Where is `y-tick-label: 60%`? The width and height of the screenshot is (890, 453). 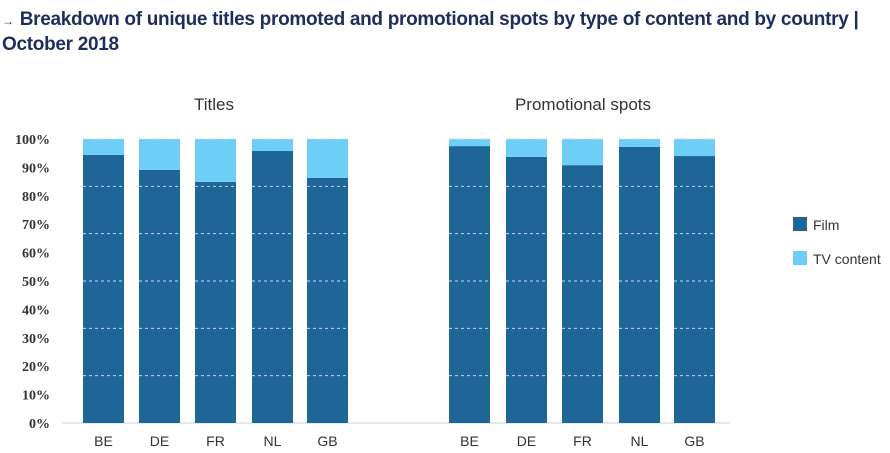 y-tick-label: 60% is located at coordinates (36, 254).